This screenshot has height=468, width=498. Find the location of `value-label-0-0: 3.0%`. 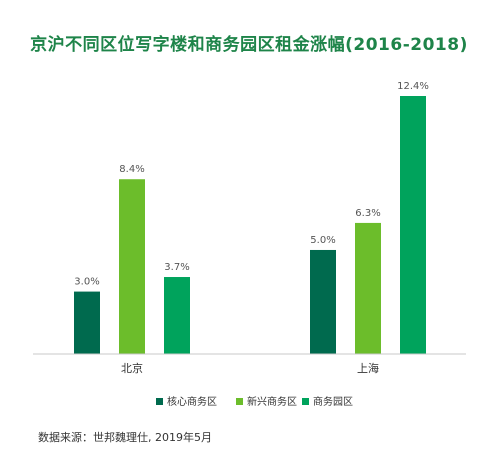

value-label-0-0: 3.0% is located at coordinates (86, 282).